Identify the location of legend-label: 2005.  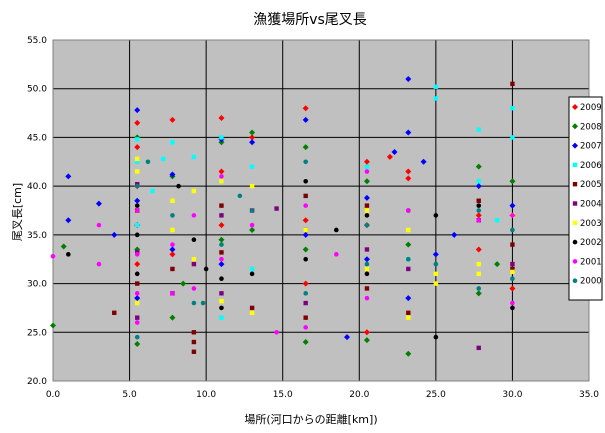
(591, 185).